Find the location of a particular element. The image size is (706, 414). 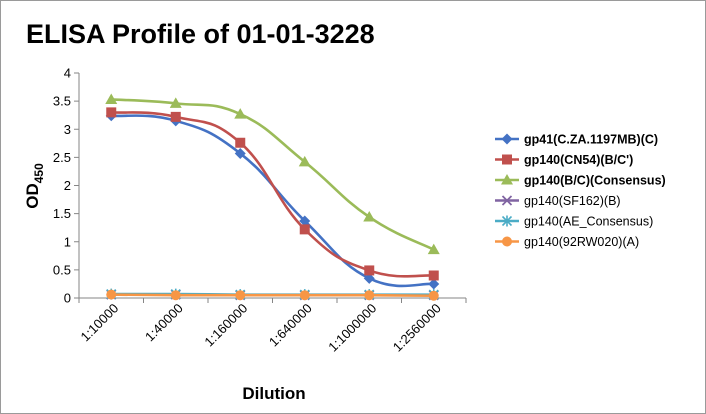

y-tick-label: 3.5 is located at coordinates (62, 101).